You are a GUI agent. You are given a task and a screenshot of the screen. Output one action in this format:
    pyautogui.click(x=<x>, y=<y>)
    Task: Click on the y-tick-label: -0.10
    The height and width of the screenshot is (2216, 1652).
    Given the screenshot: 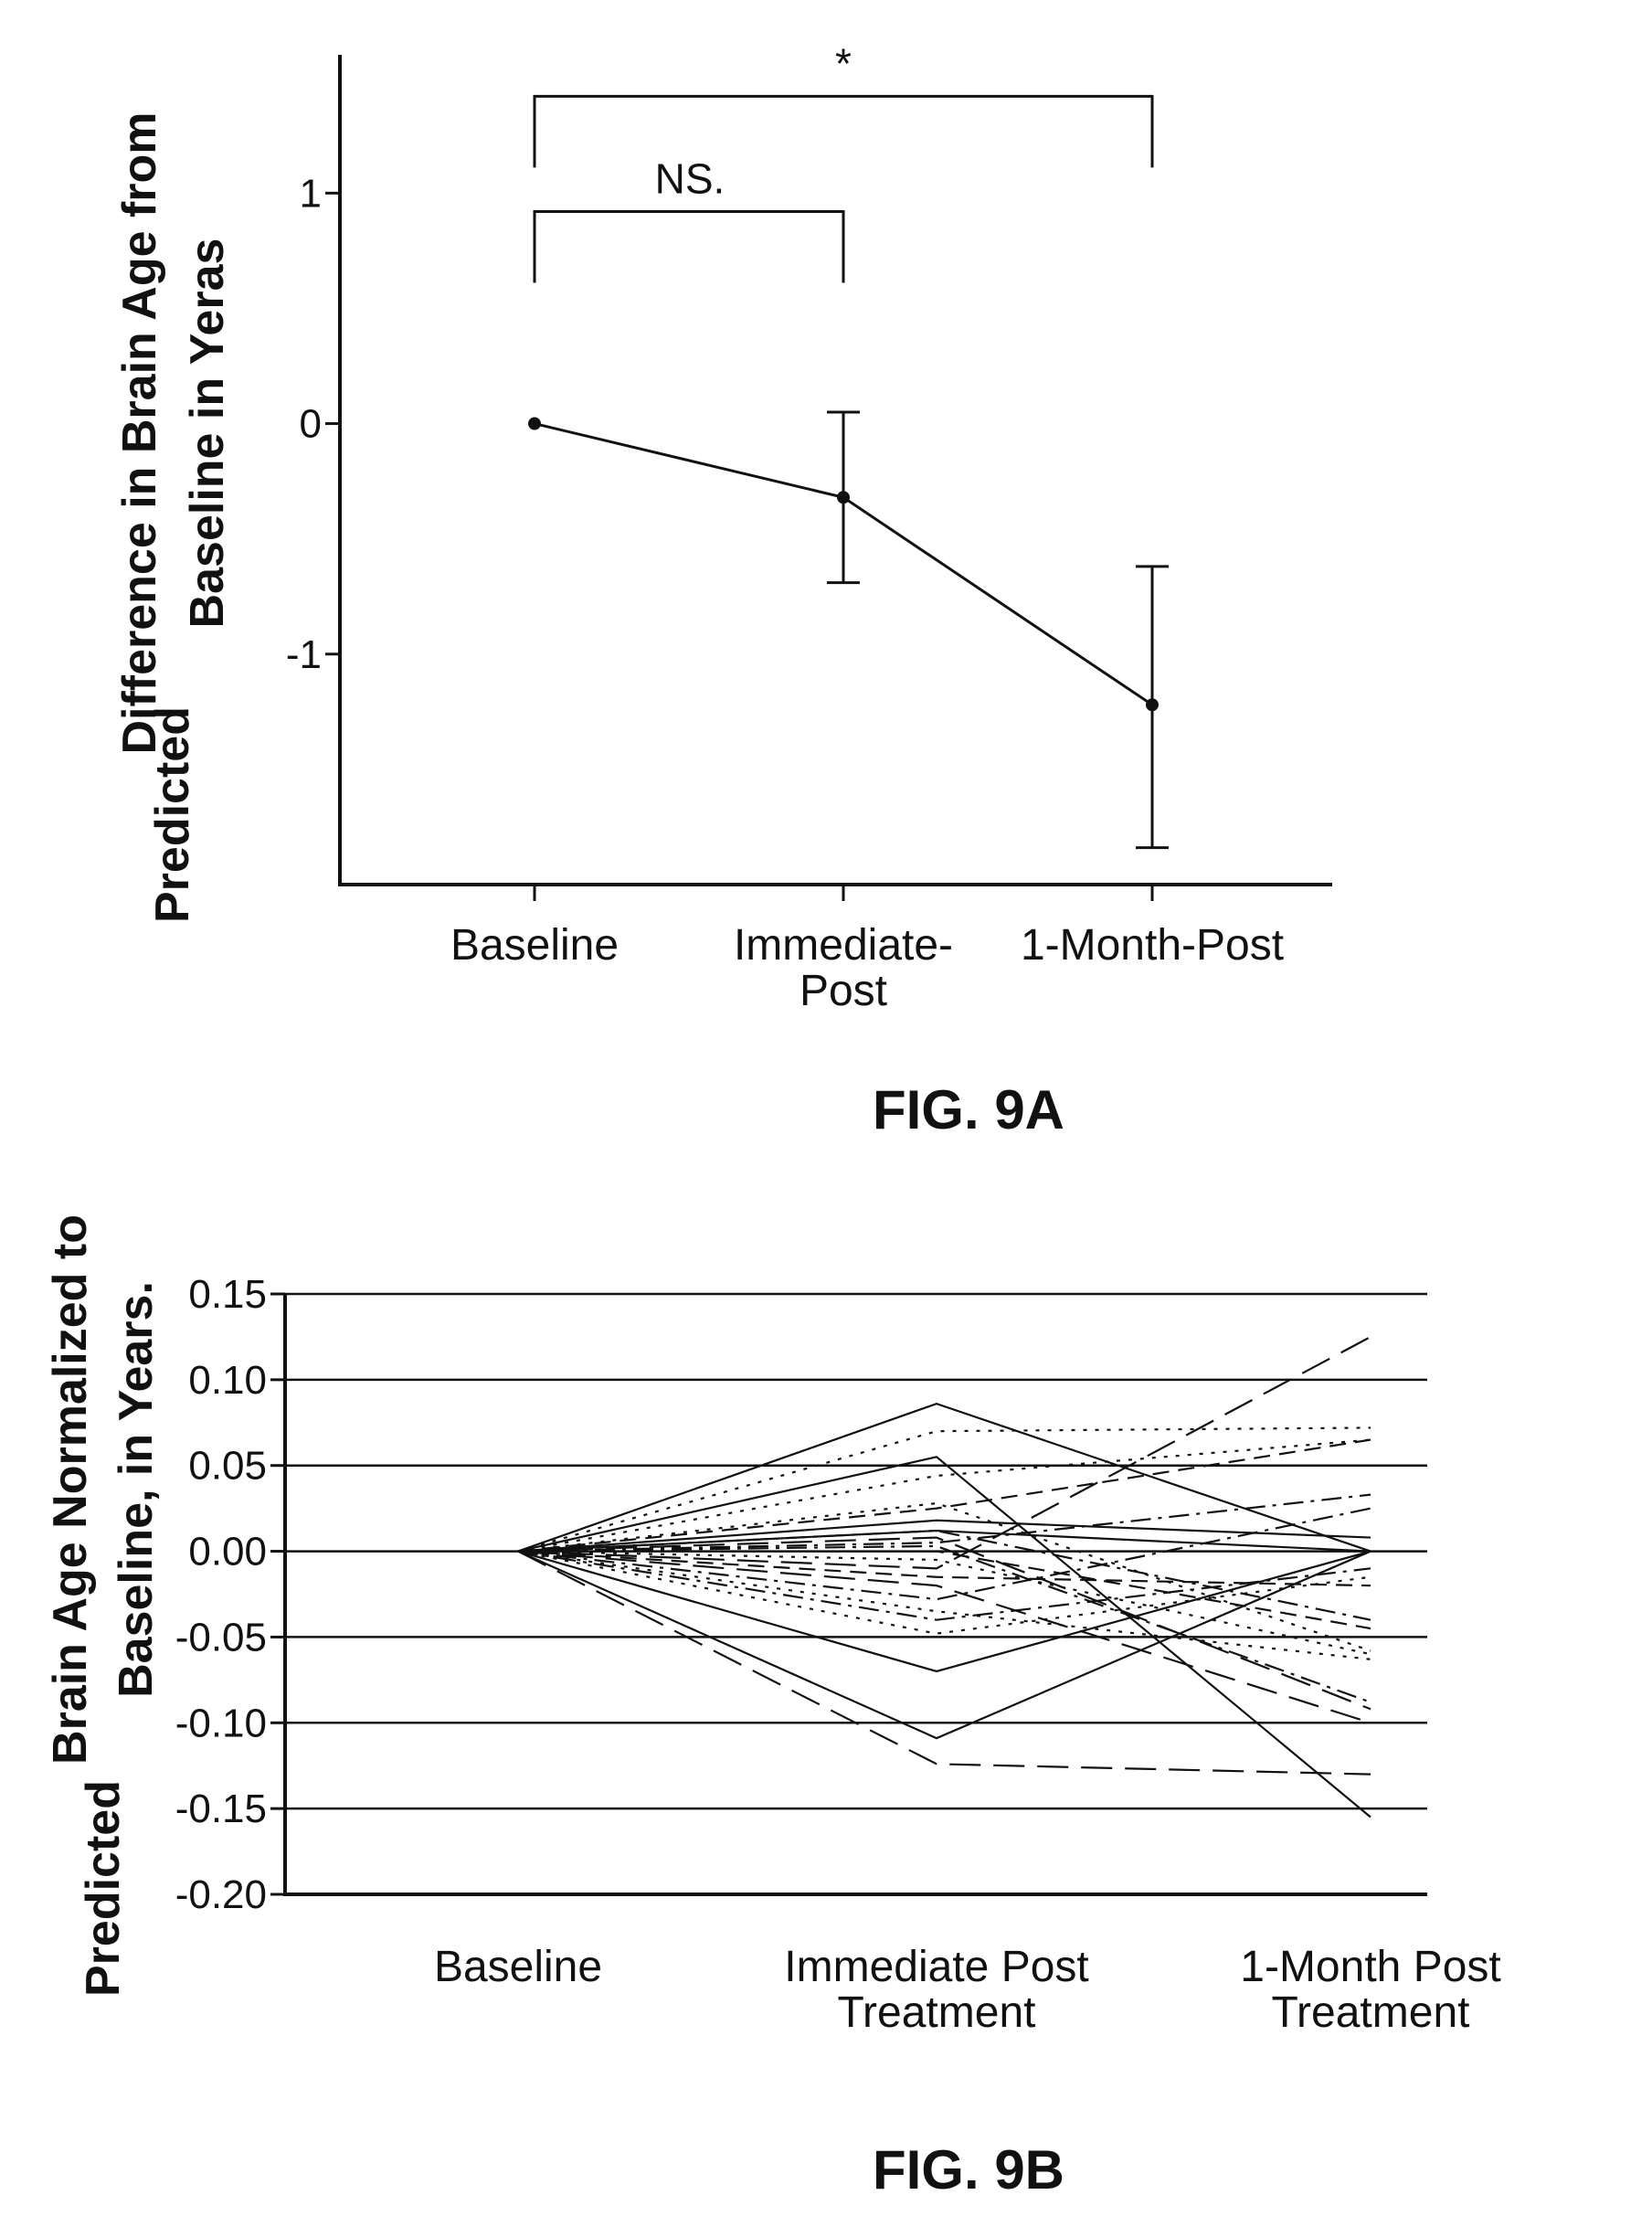 What is the action you would take?
    pyautogui.click(x=221, y=1723)
    